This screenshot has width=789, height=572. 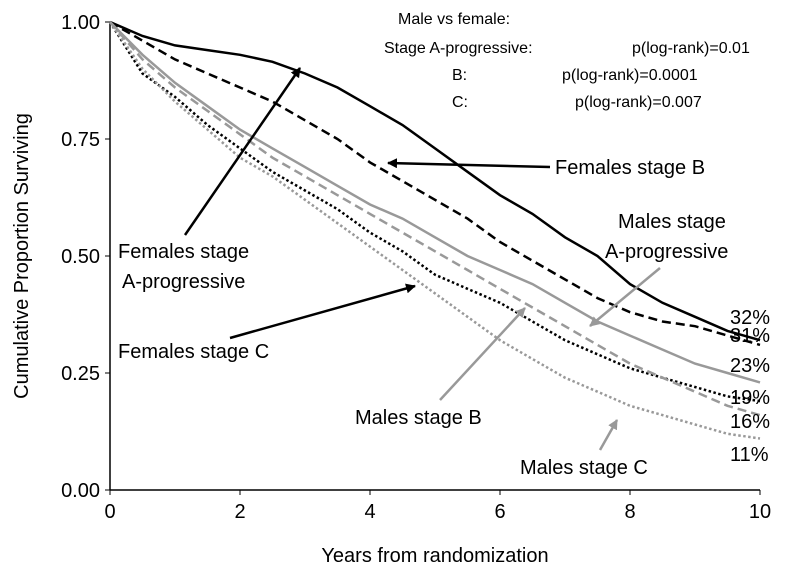 What do you see at coordinates (434, 556) in the screenshot?
I see `x-axis-label: Years from randomization` at bounding box center [434, 556].